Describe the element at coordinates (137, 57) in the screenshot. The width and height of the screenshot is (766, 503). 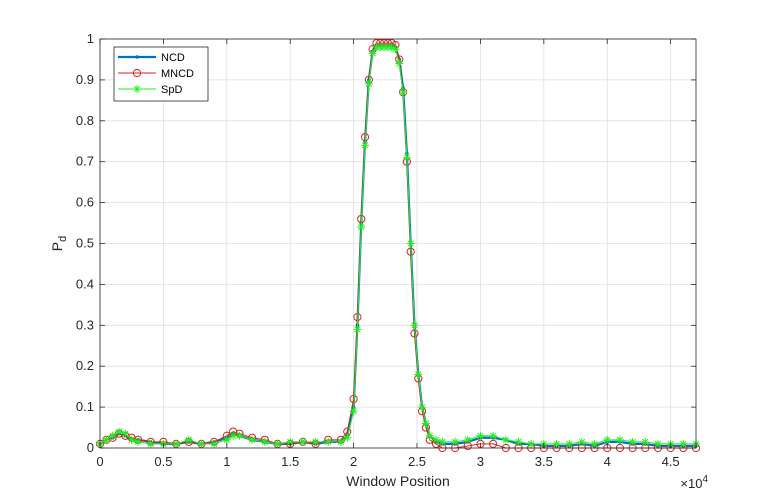
I see `legend-marker-ncd` at that location.